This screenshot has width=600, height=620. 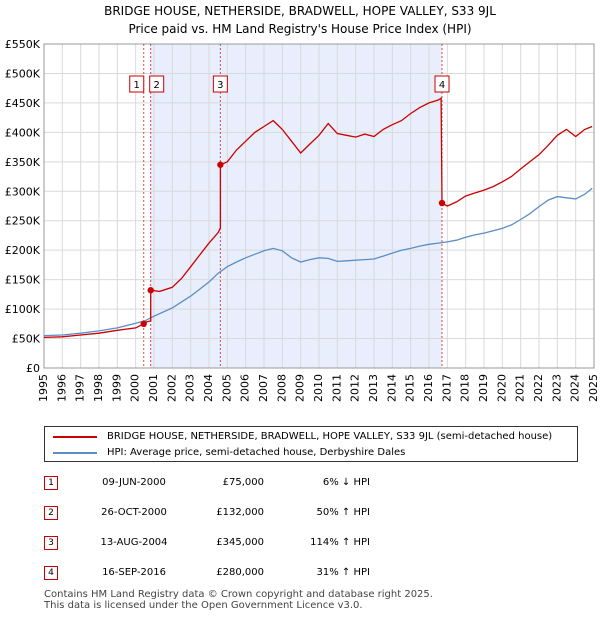 What do you see at coordinates (153, 388) in the screenshot?
I see `x-tick-label: 2001` at bounding box center [153, 388].